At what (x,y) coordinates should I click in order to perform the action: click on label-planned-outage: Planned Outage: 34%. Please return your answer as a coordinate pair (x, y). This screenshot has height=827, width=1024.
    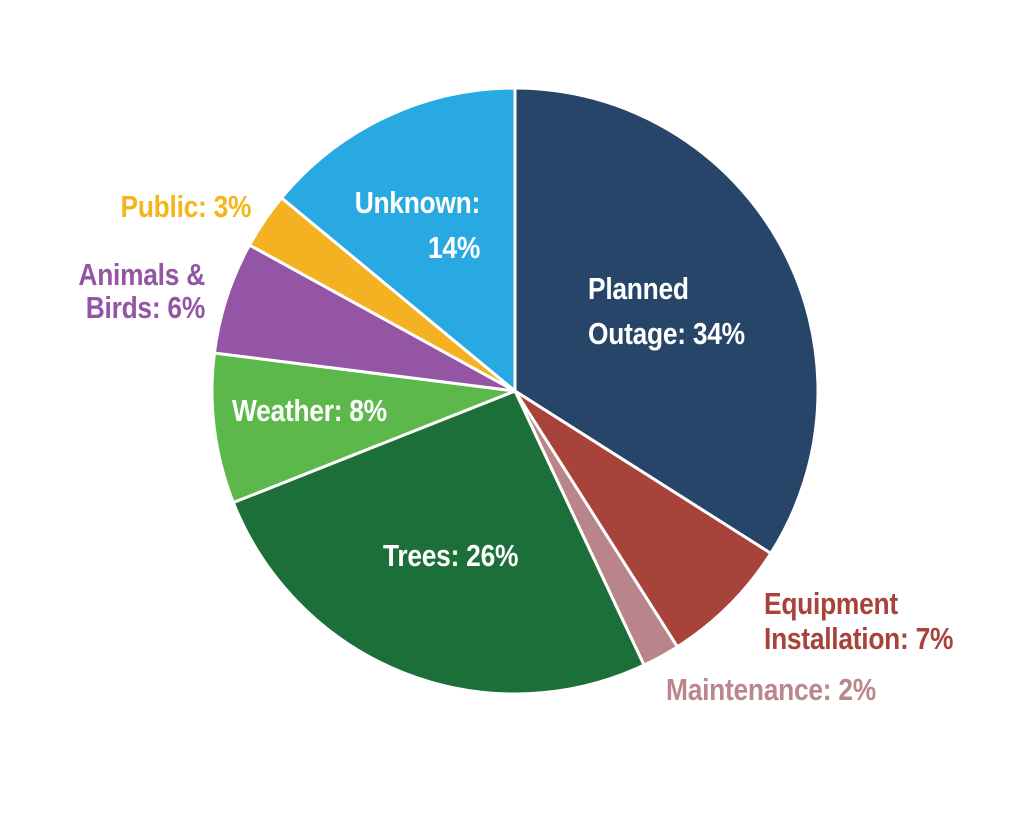
    Looking at the image, I should click on (666, 311).